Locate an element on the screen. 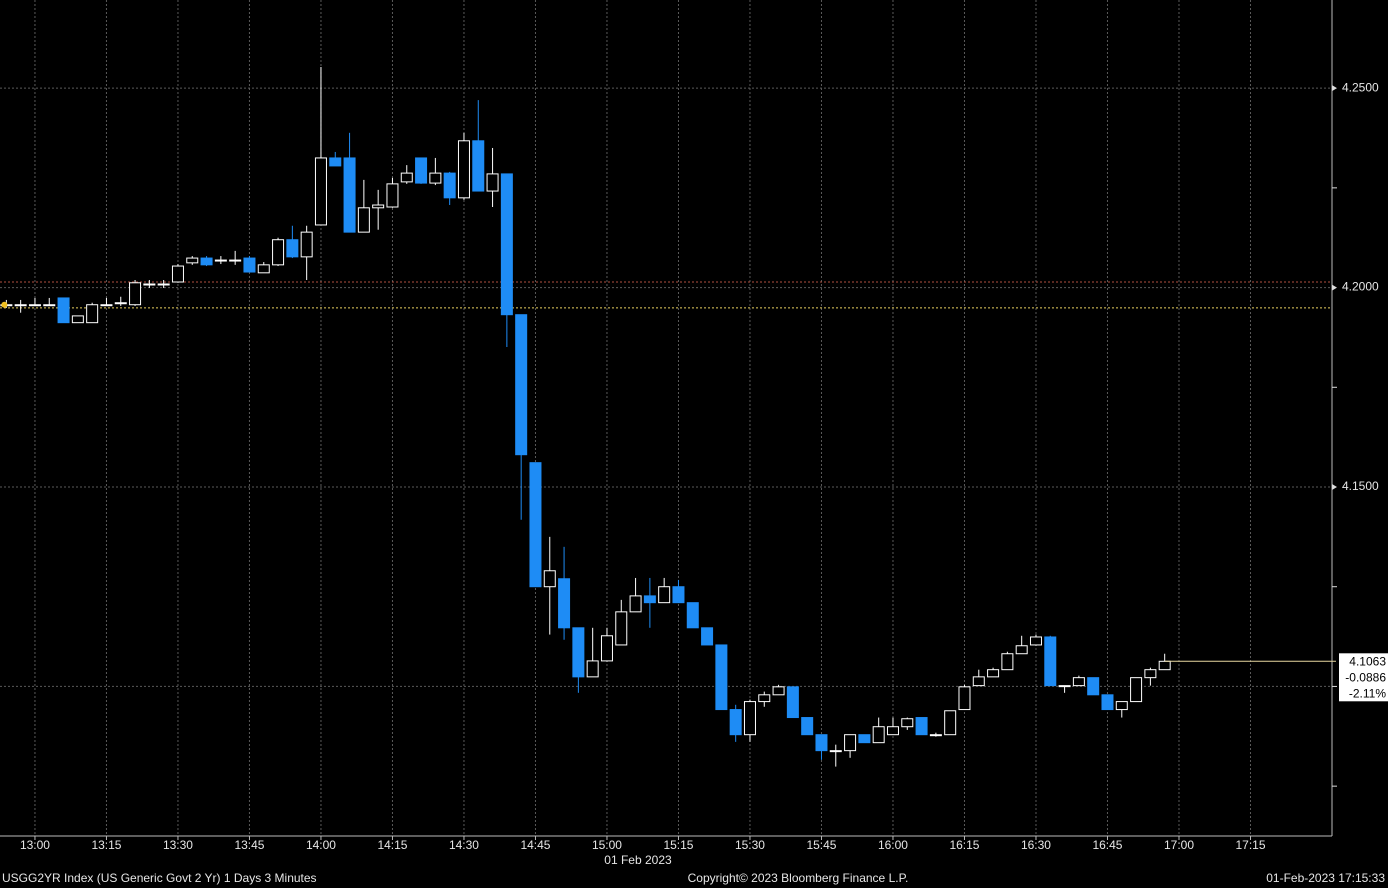 The image size is (1388, 888). x-tick-label: 17:15 is located at coordinates (1250, 845).